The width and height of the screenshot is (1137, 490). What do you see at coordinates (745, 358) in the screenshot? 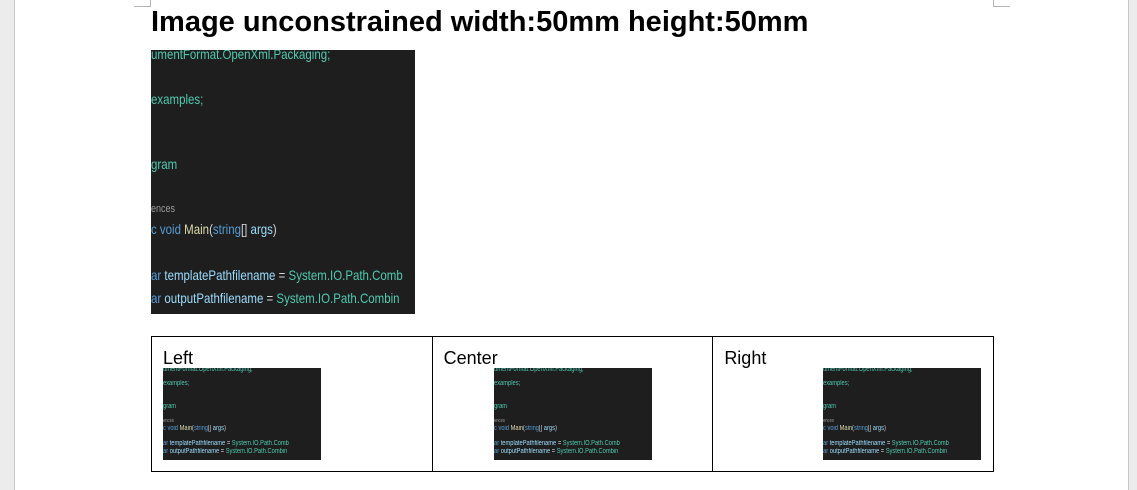
I see `cell-label: Right` at bounding box center [745, 358].